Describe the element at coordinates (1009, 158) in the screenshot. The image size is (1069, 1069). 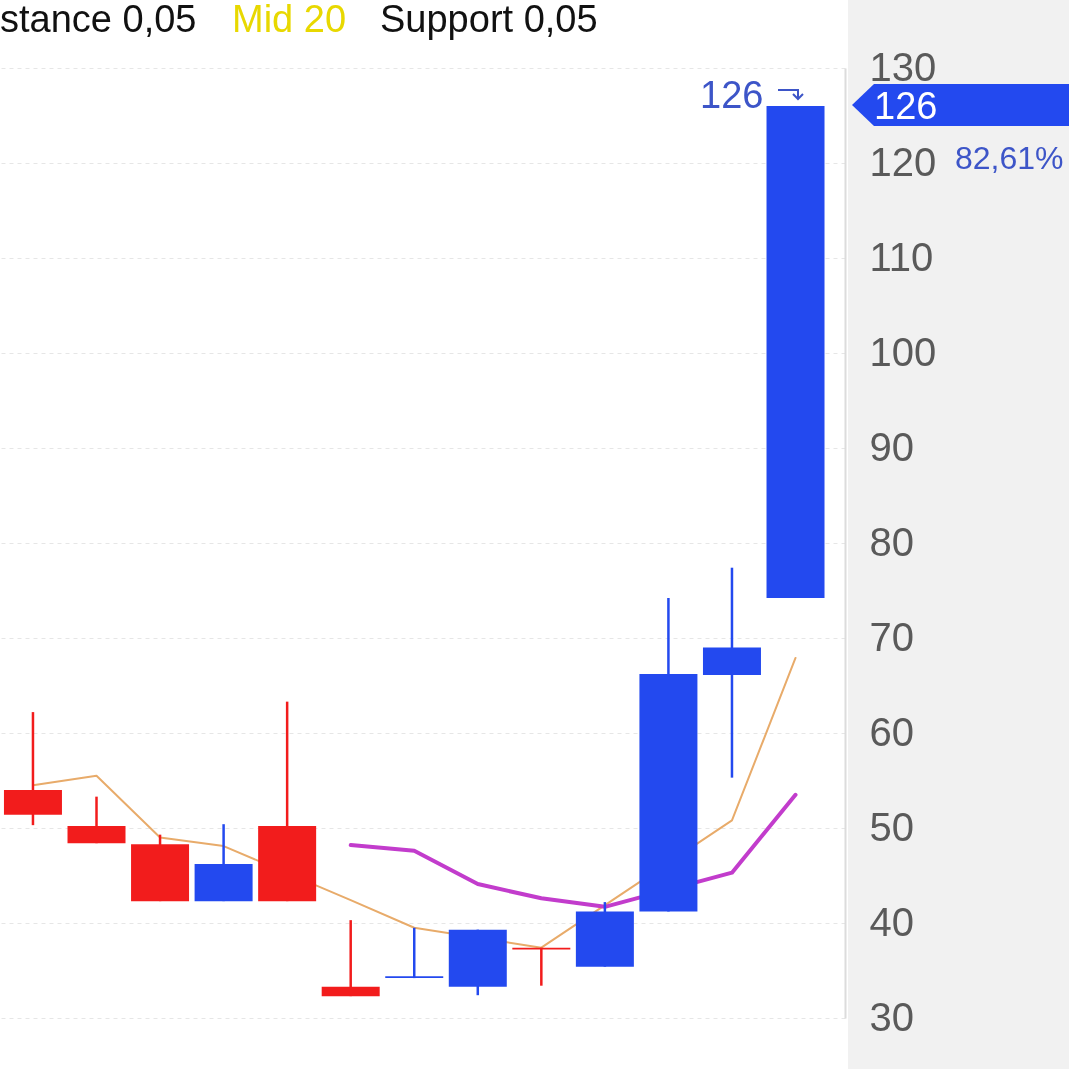
I see `text: 82,61%` at that location.